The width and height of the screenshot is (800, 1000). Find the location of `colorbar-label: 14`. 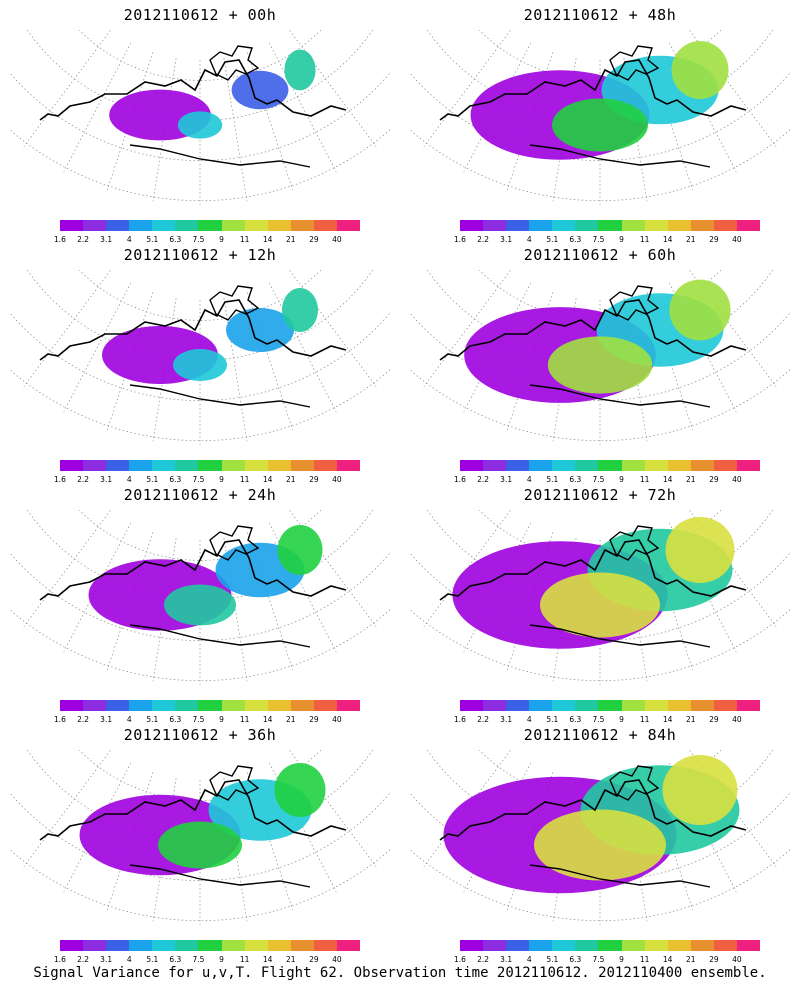

colorbar-label: 14 is located at coordinates (667, 479).